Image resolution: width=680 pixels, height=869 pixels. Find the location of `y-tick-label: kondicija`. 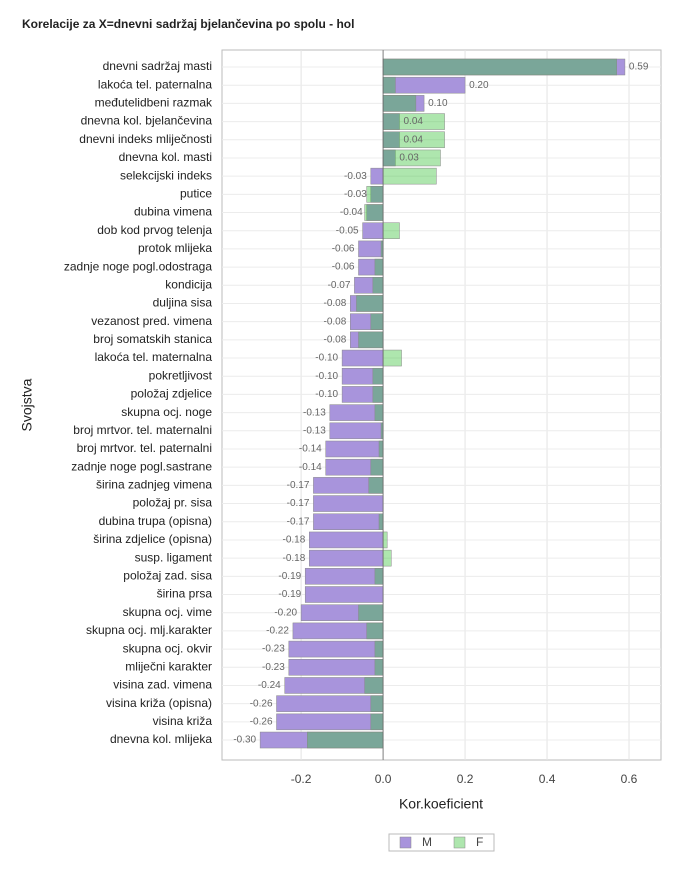

y-tick-label: kondicija is located at coordinates (188, 284).